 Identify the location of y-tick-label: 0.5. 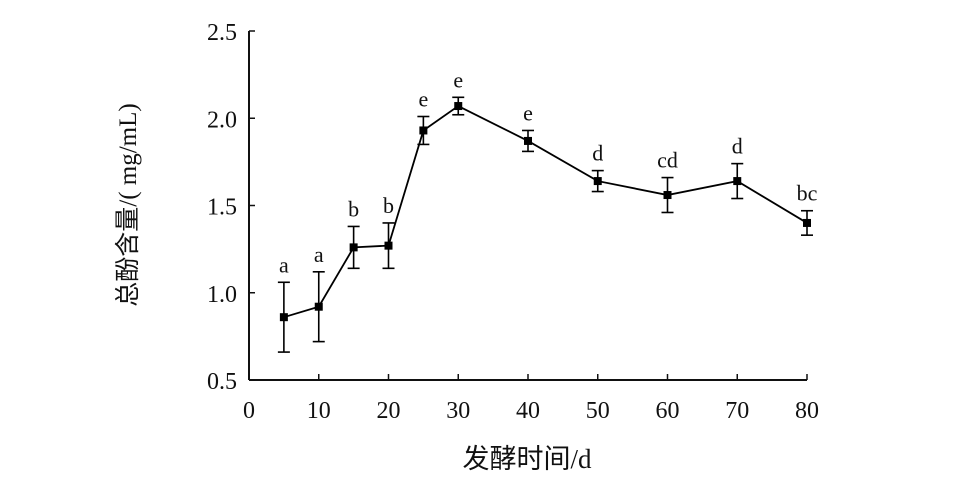
(222, 382).